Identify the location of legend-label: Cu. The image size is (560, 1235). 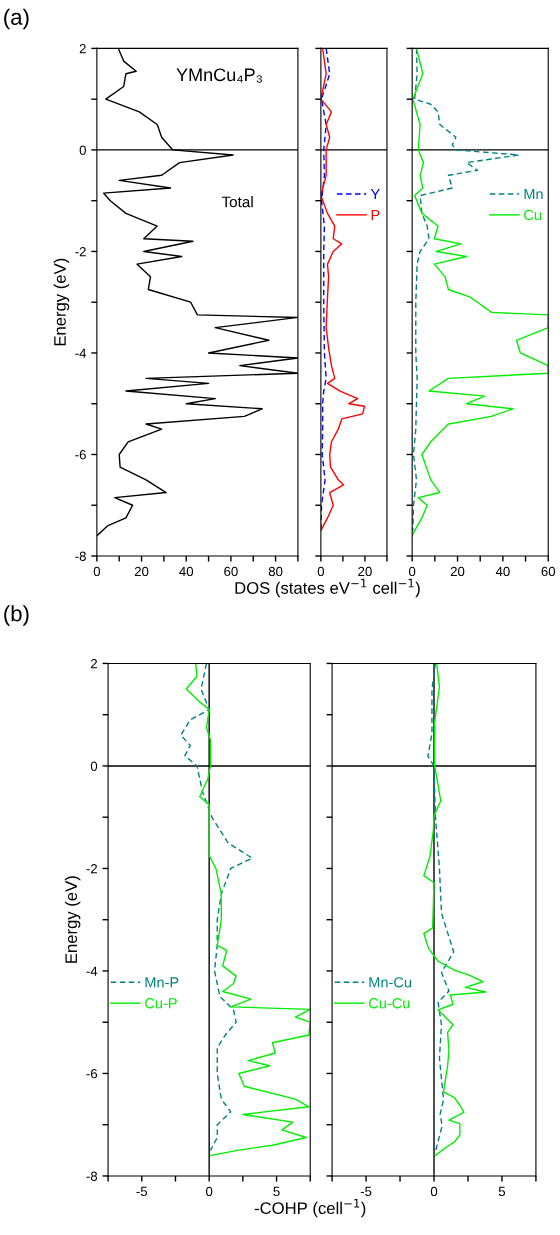
(532, 215).